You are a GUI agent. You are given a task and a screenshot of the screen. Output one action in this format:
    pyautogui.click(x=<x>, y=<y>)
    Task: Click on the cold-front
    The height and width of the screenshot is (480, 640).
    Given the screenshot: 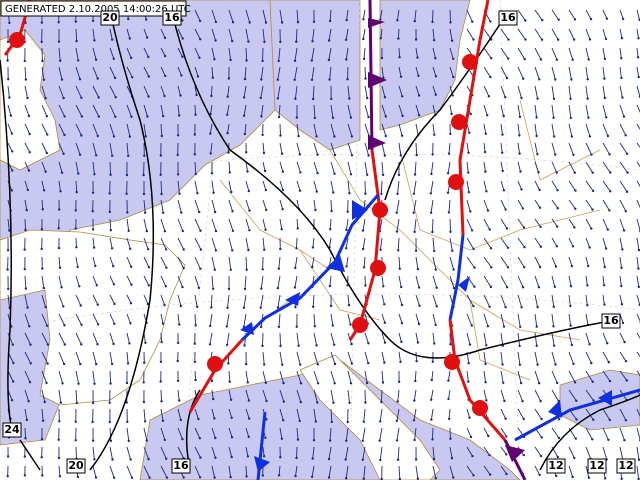 What is the action you would take?
    pyautogui.click(x=456, y=277)
    